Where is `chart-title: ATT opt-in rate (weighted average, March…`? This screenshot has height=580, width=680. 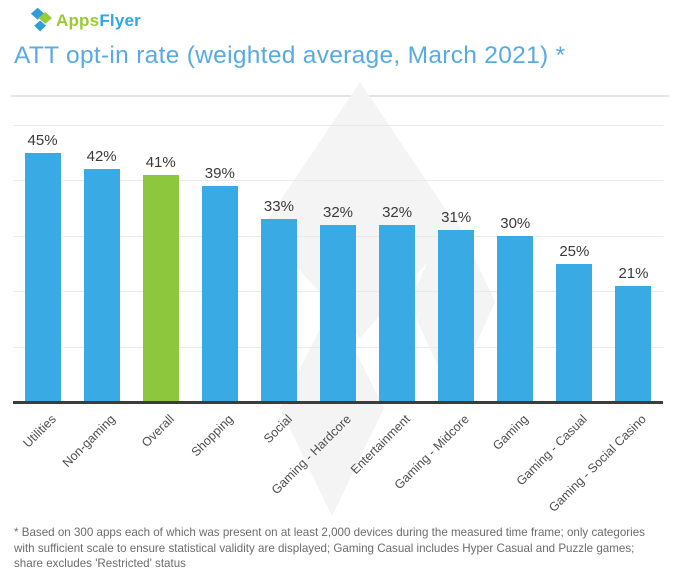 chart-title: ATT opt-in rate (weighted average, March… is located at coordinates (290, 55).